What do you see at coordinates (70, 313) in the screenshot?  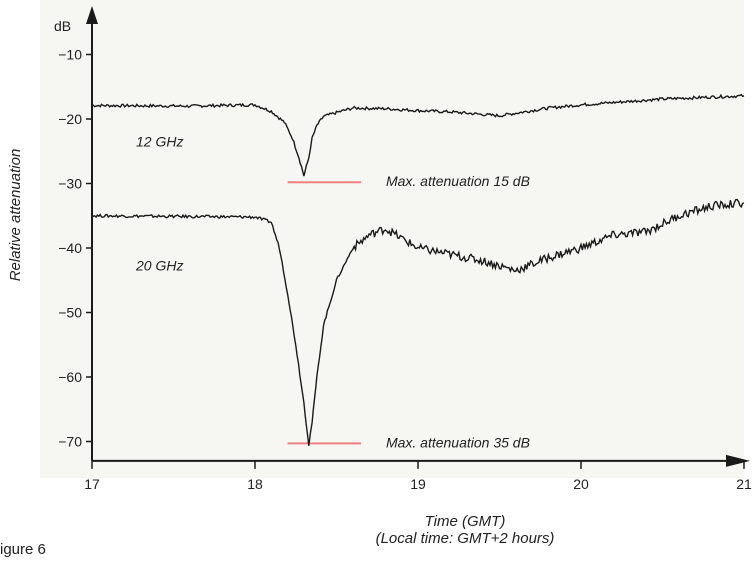 I see `y-tick-label: −50` at bounding box center [70, 313].